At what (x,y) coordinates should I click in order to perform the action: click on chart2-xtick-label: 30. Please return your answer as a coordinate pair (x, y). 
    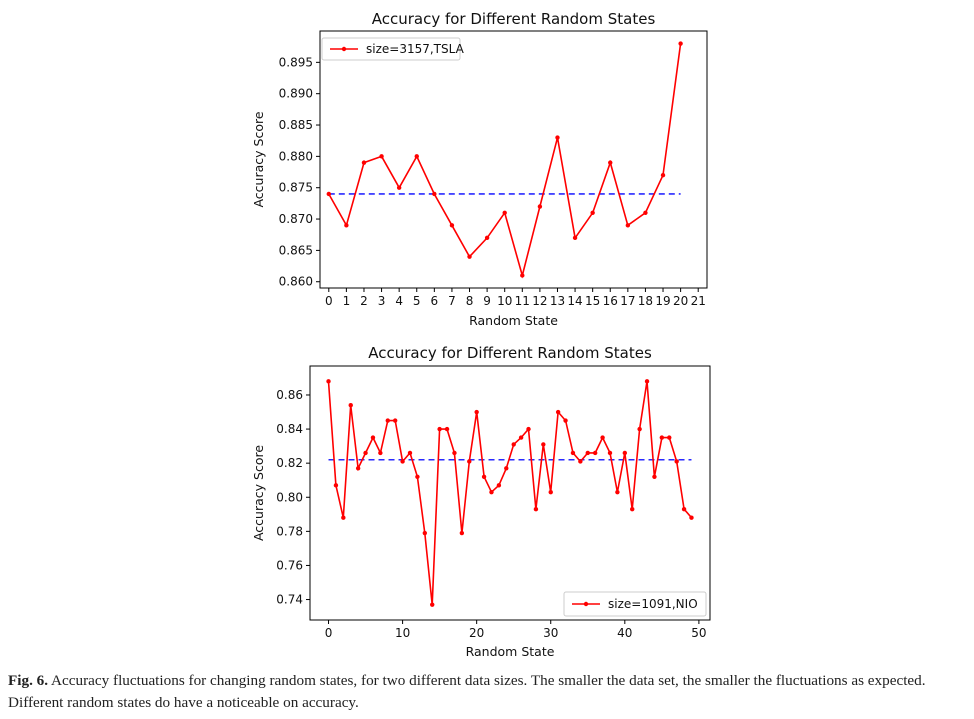
    Looking at the image, I should click on (550, 633).